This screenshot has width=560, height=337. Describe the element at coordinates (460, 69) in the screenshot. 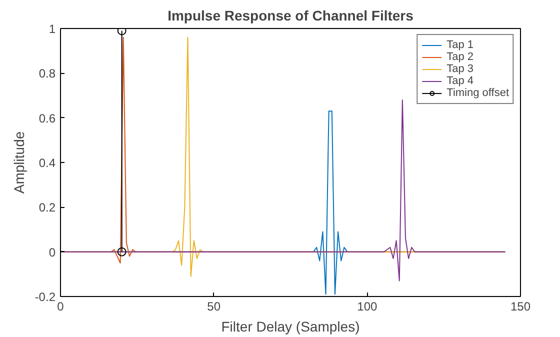

I see `legend-label: Tap 3` at that location.